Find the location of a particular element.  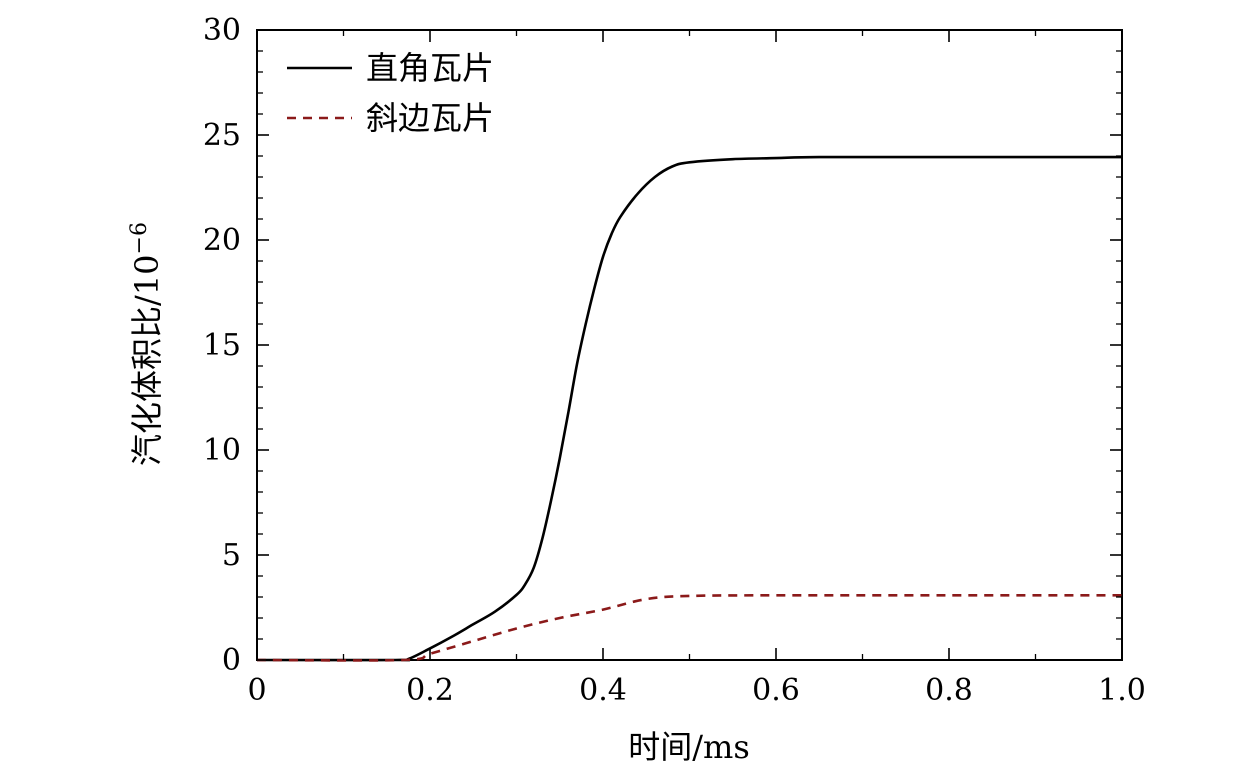

x-axis-title: 时间/ms is located at coordinates (689, 747).